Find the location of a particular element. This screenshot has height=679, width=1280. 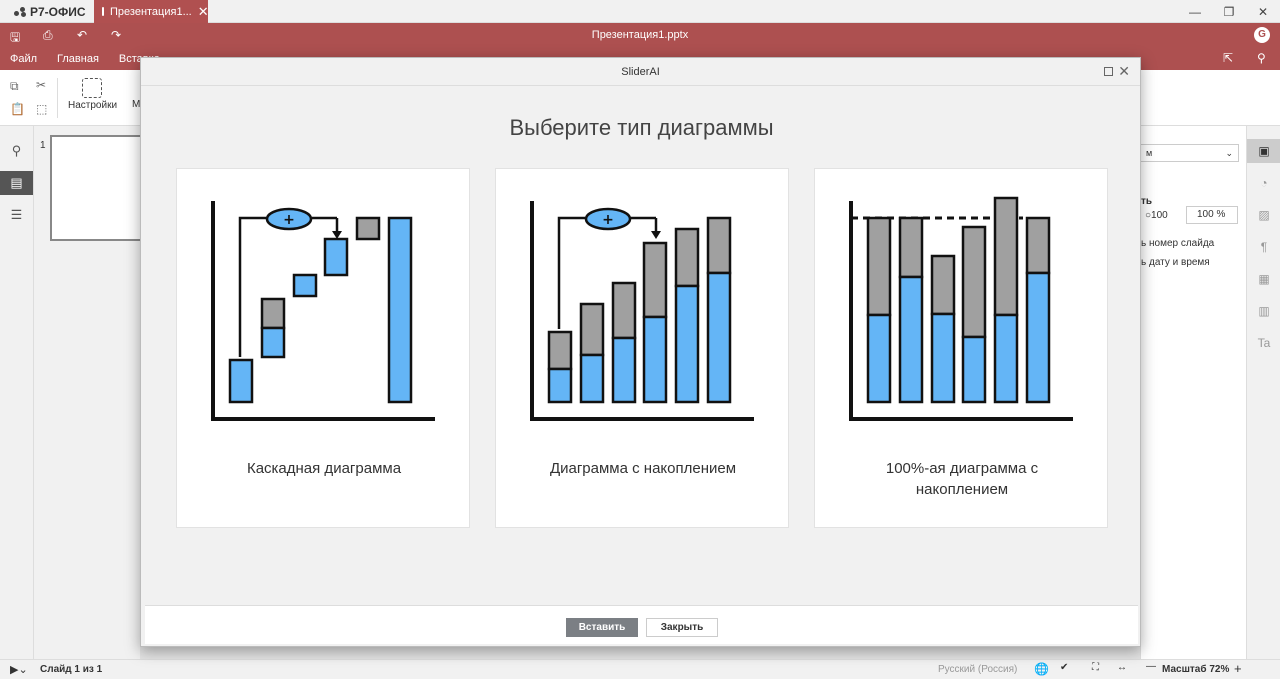

image-settings-icon: ▨ is located at coordinates (1264, 215).